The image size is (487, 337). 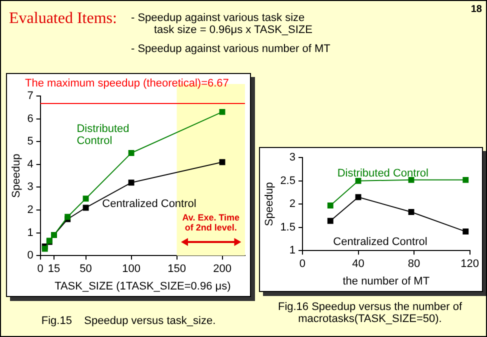 What do you see at coordinates (54, 269) in the screenshot?
I see `x-tick-label: 15` at bounding box center [54, 269].